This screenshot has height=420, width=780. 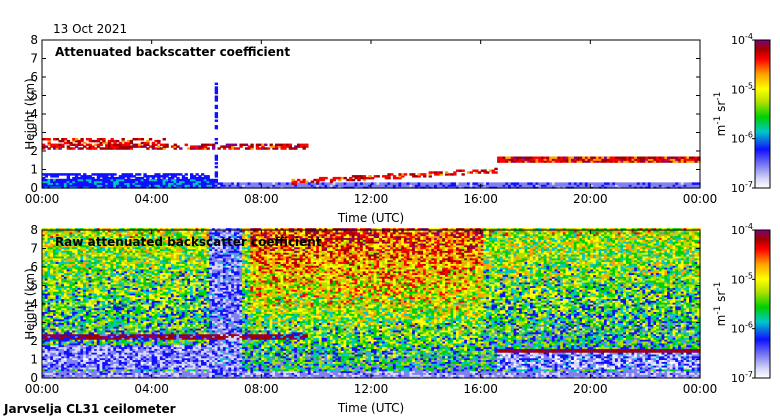 What do you see at coordinates (370, 218) in the screenshot?
I see `xlabel-top: Time (UTC)` at bounding box center [370, 218].